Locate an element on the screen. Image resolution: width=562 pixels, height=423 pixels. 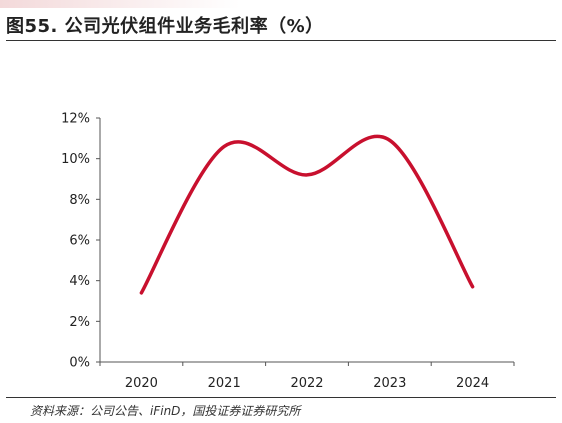
footer-divider is located at coordinates (281, 397).